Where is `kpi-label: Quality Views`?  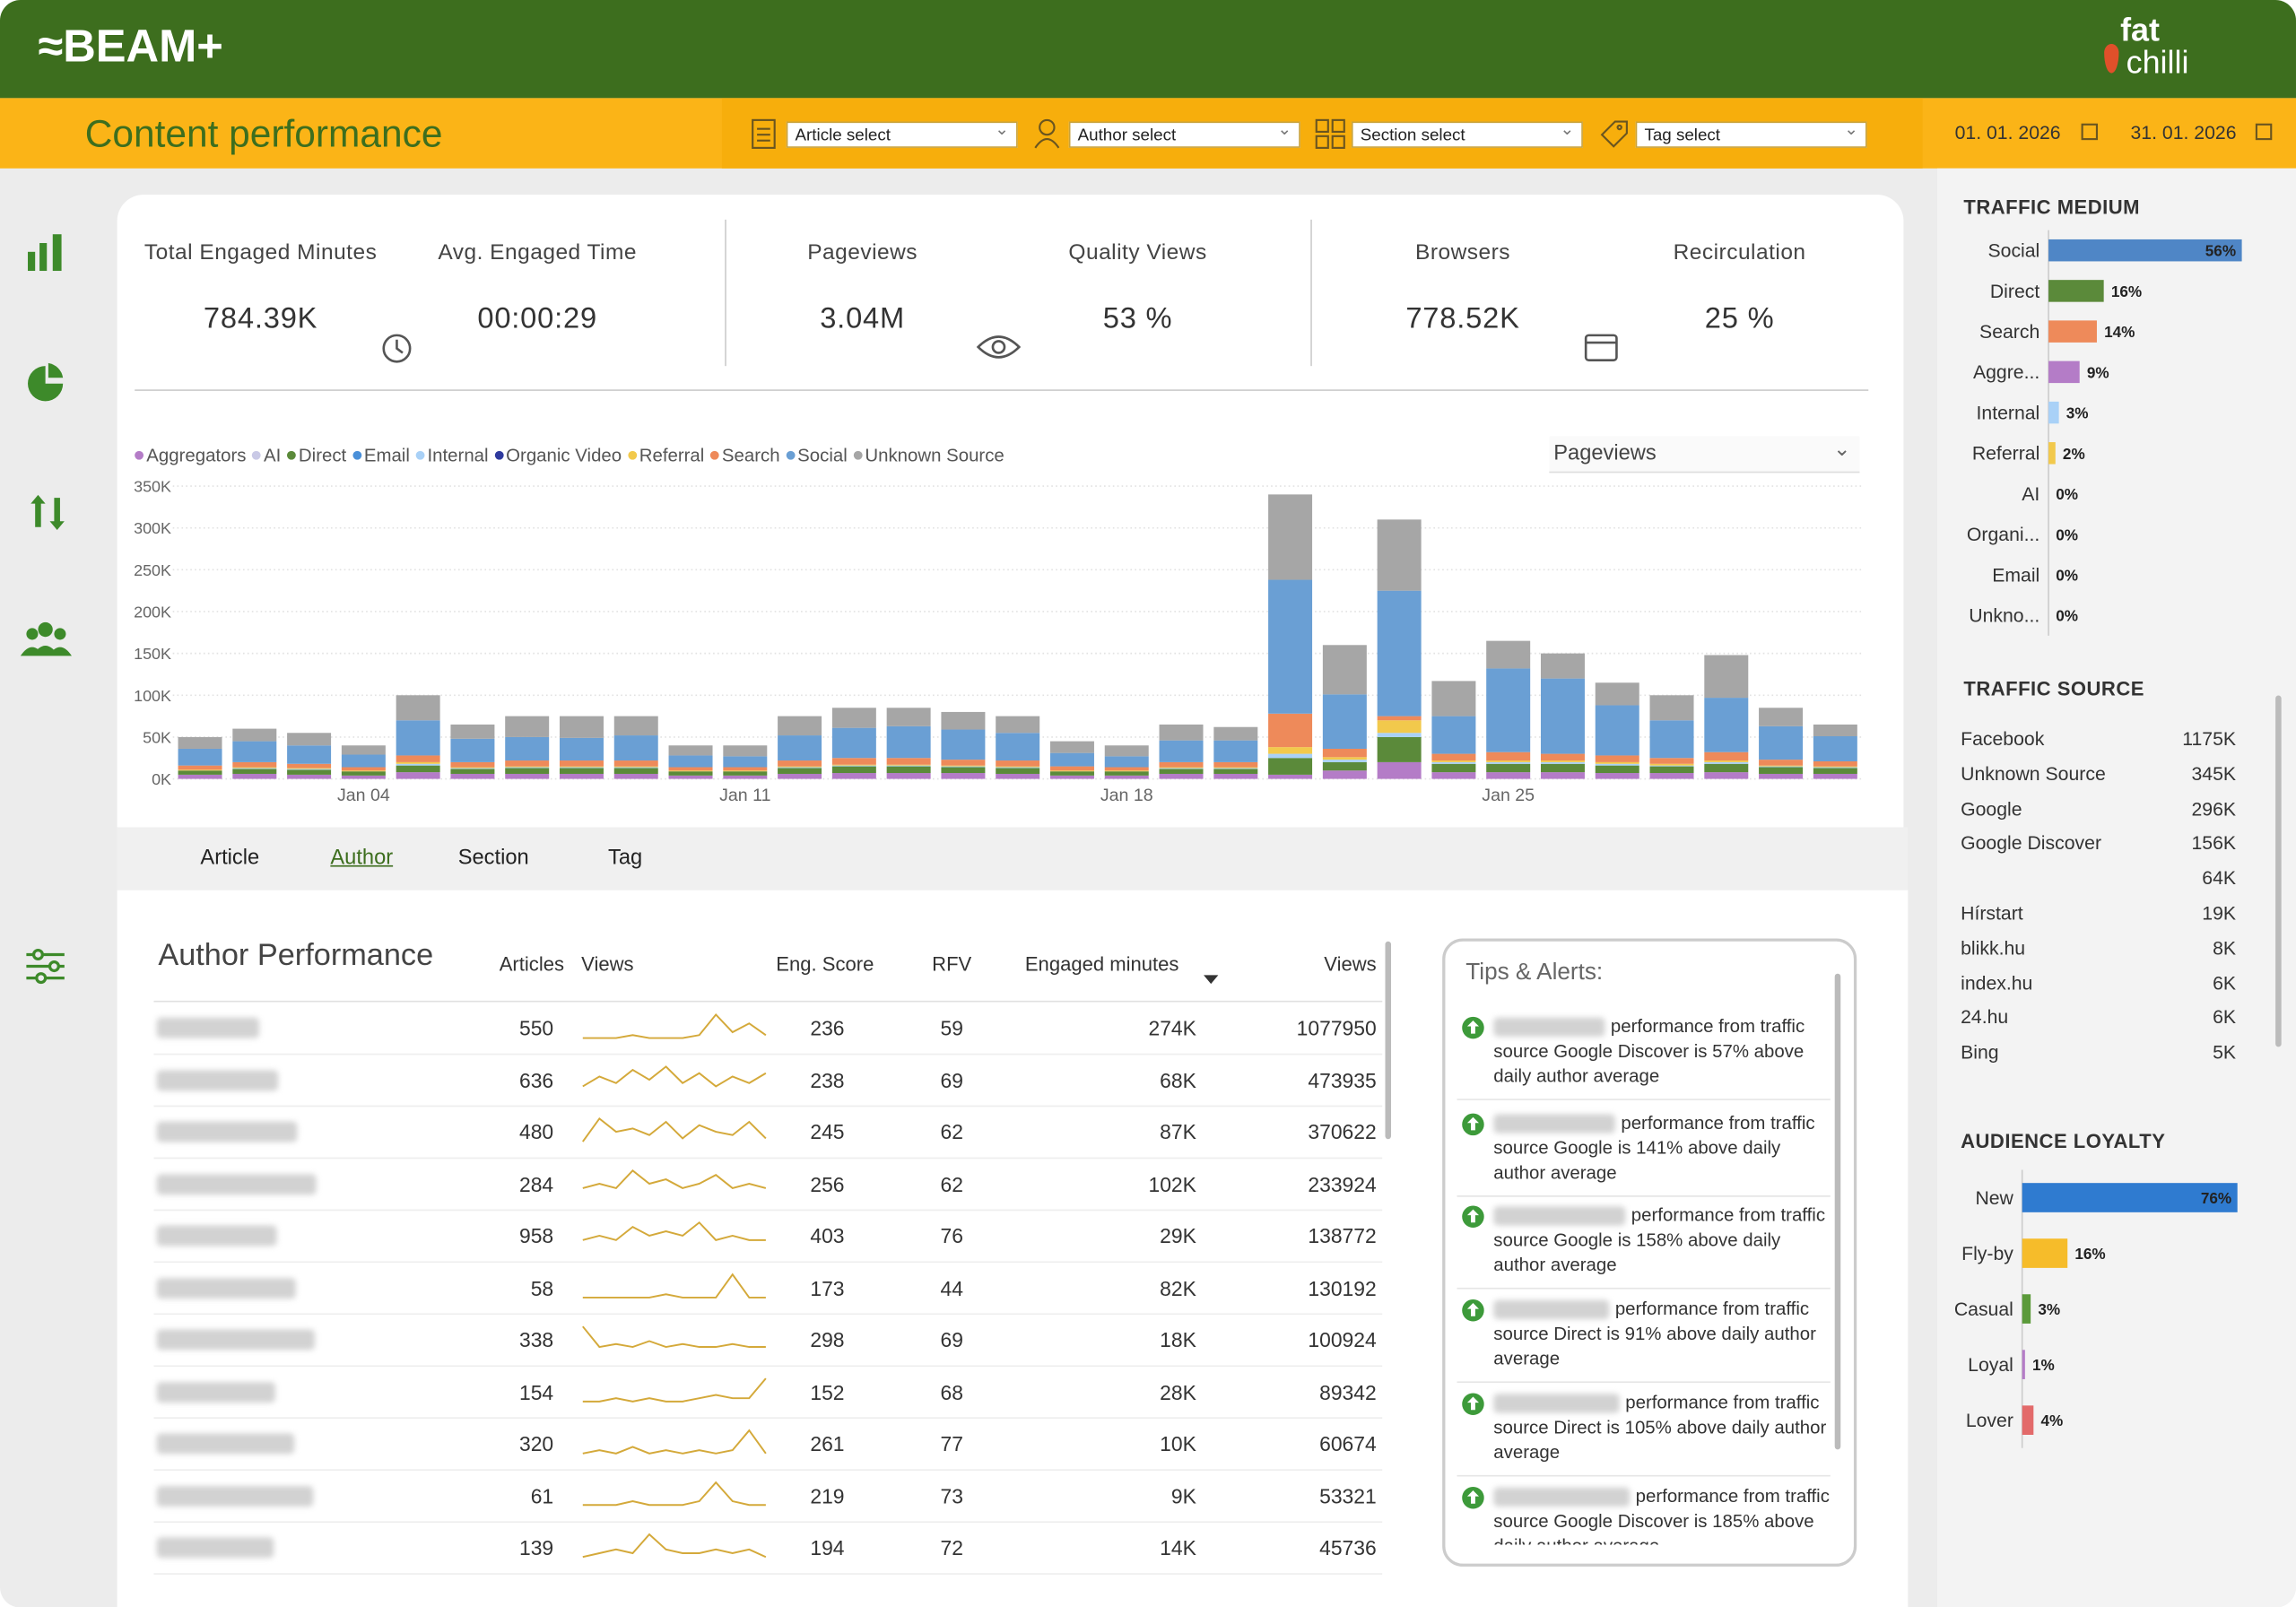
kpi-label: Quality Views is located at coordinates (1137, 253).